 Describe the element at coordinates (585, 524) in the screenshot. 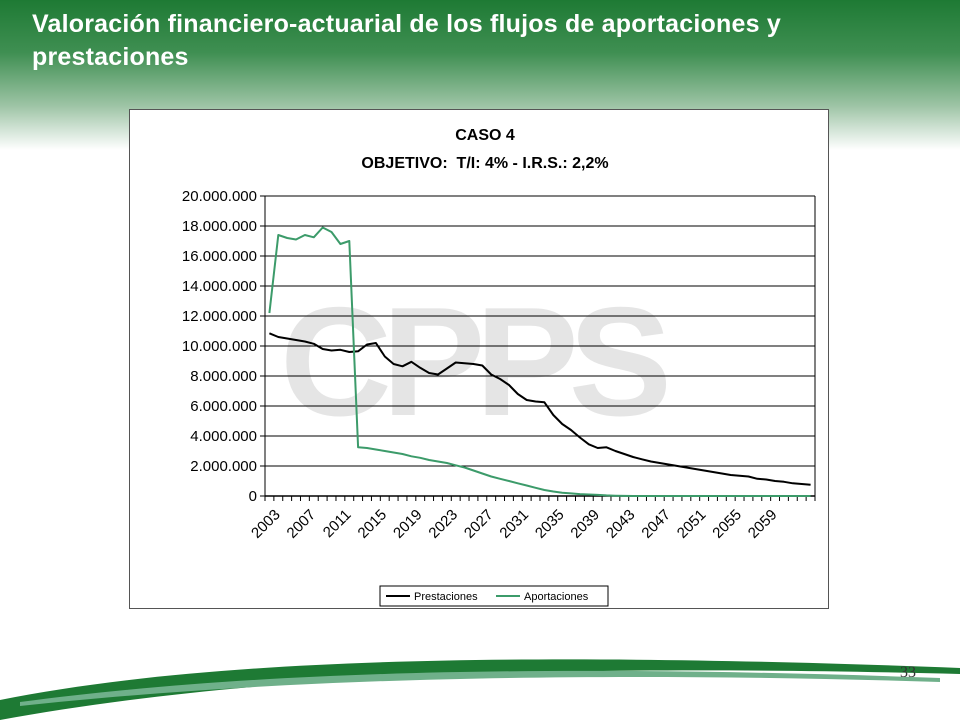

I see `x-tick-label: 2039` at that location.